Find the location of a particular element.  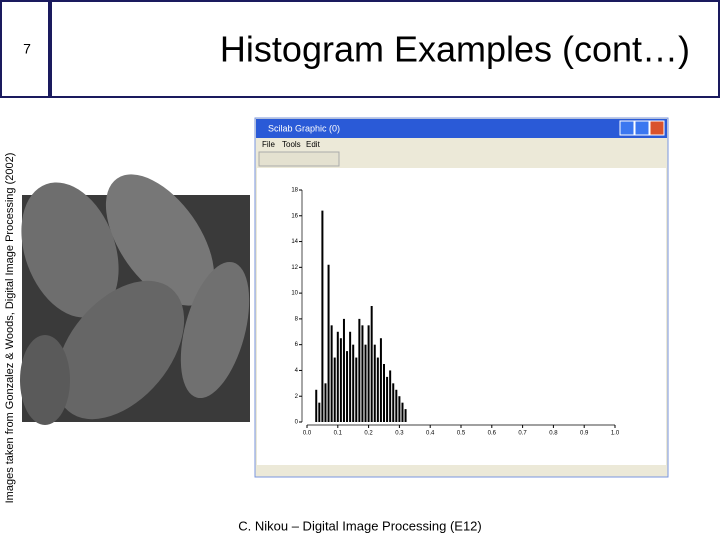

toolbar is located at coordinates (299, 159).